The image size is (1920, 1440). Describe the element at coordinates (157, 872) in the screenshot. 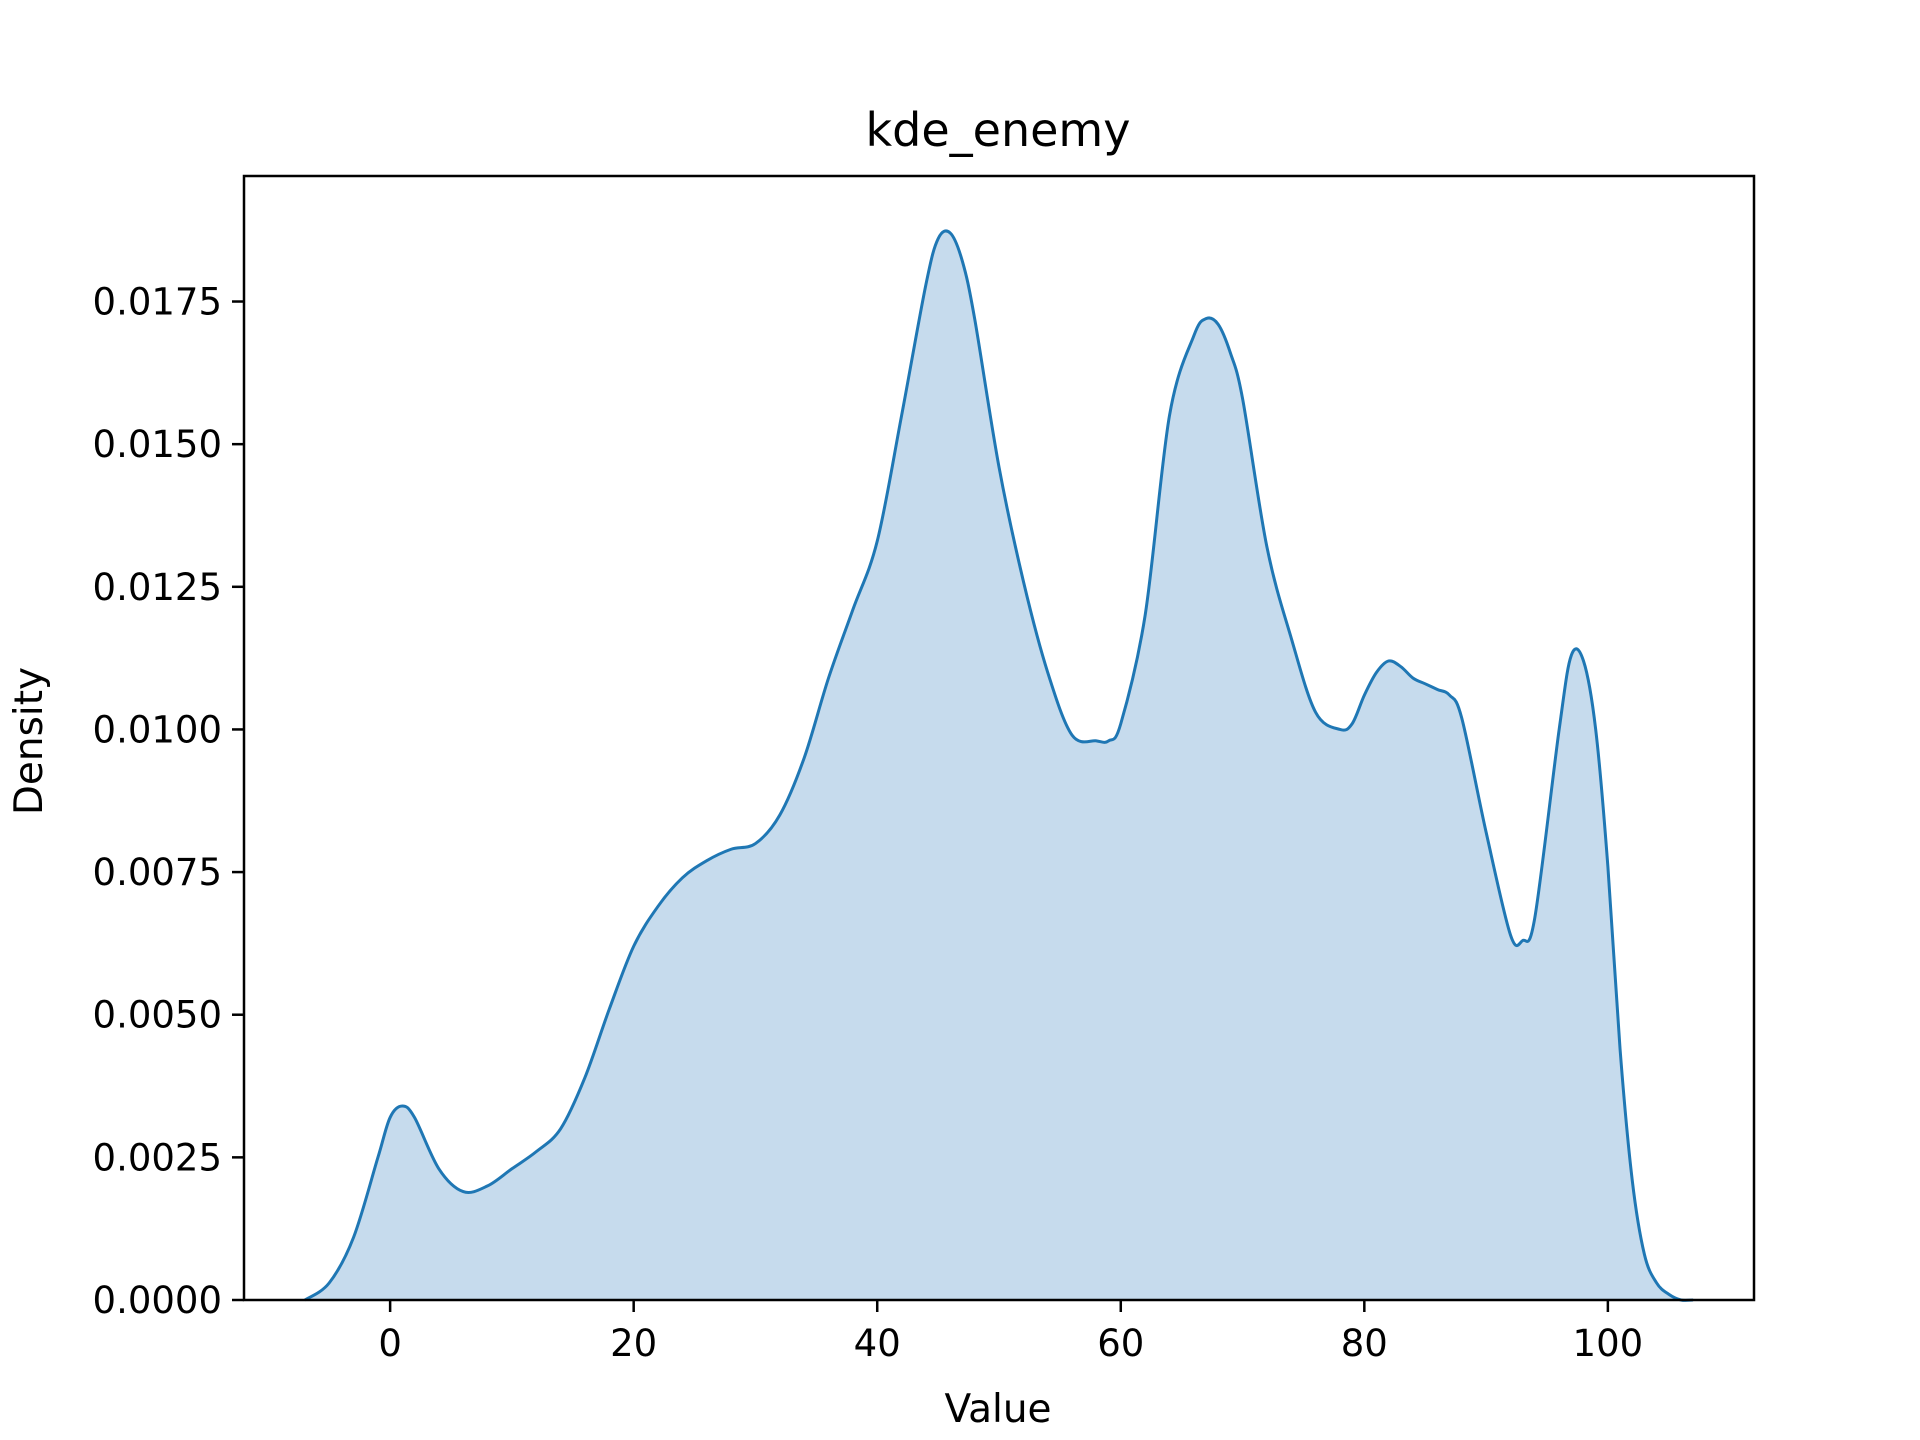

I see `y-tick-label: 0.0075` at that location.